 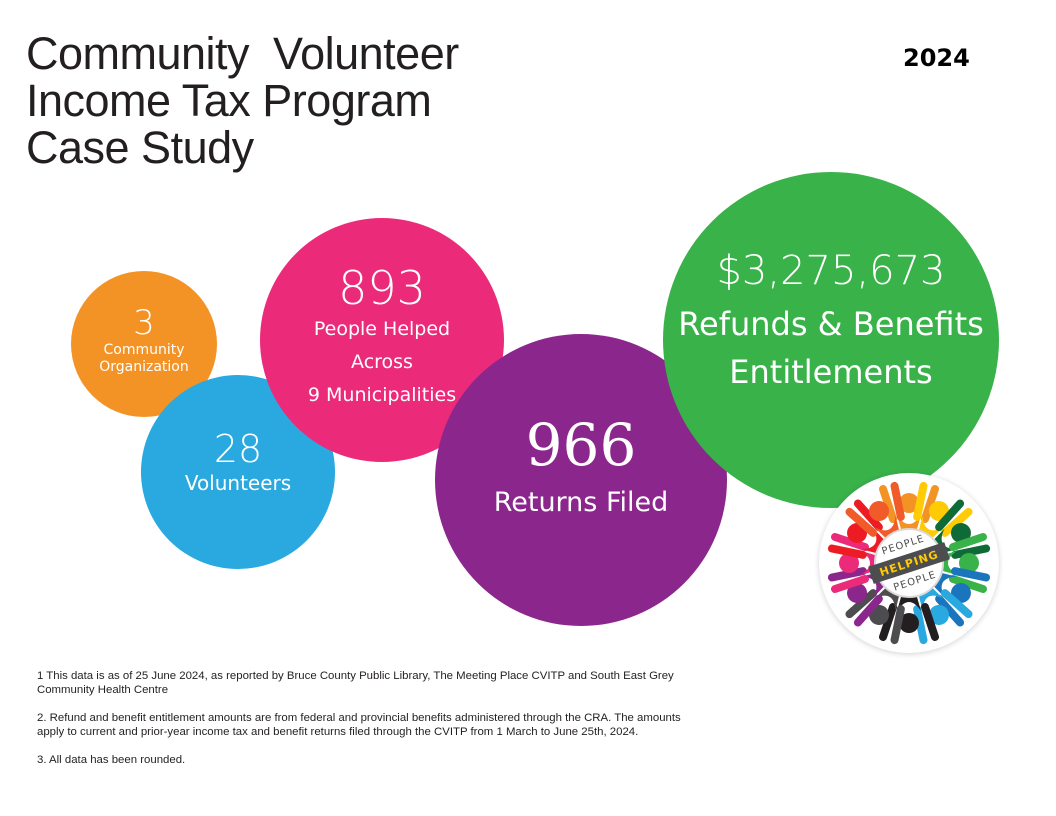 What do you see at coordinates (140, 147) in the screenshot?
I see `title-line-3: Case Study` at bounding box center [140, 147].